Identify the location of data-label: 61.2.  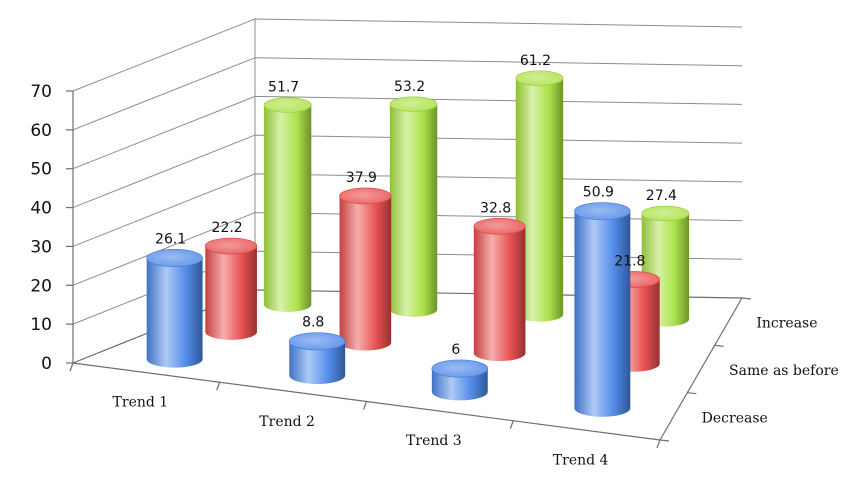
(535, 61).